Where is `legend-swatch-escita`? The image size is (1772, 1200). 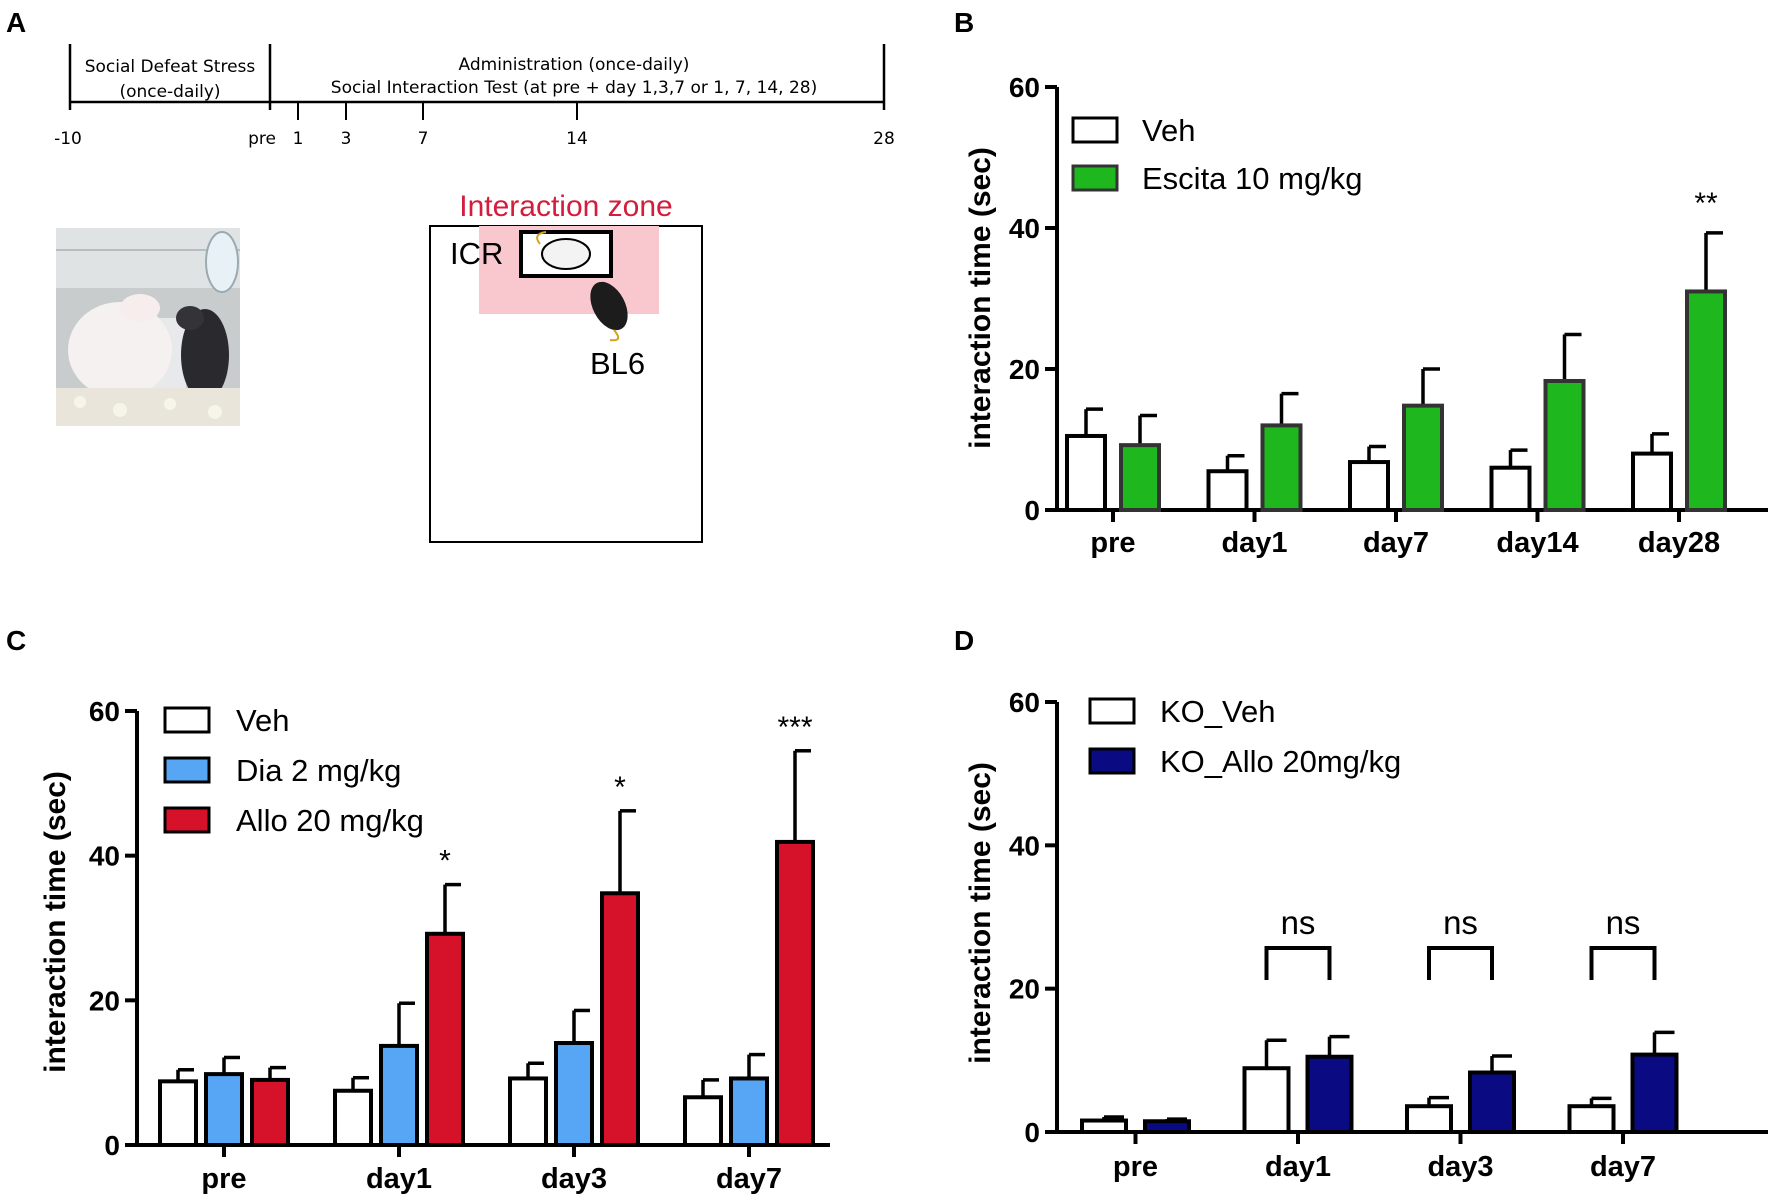 legend-swatch-escita is located at coordinates (1095, 178).